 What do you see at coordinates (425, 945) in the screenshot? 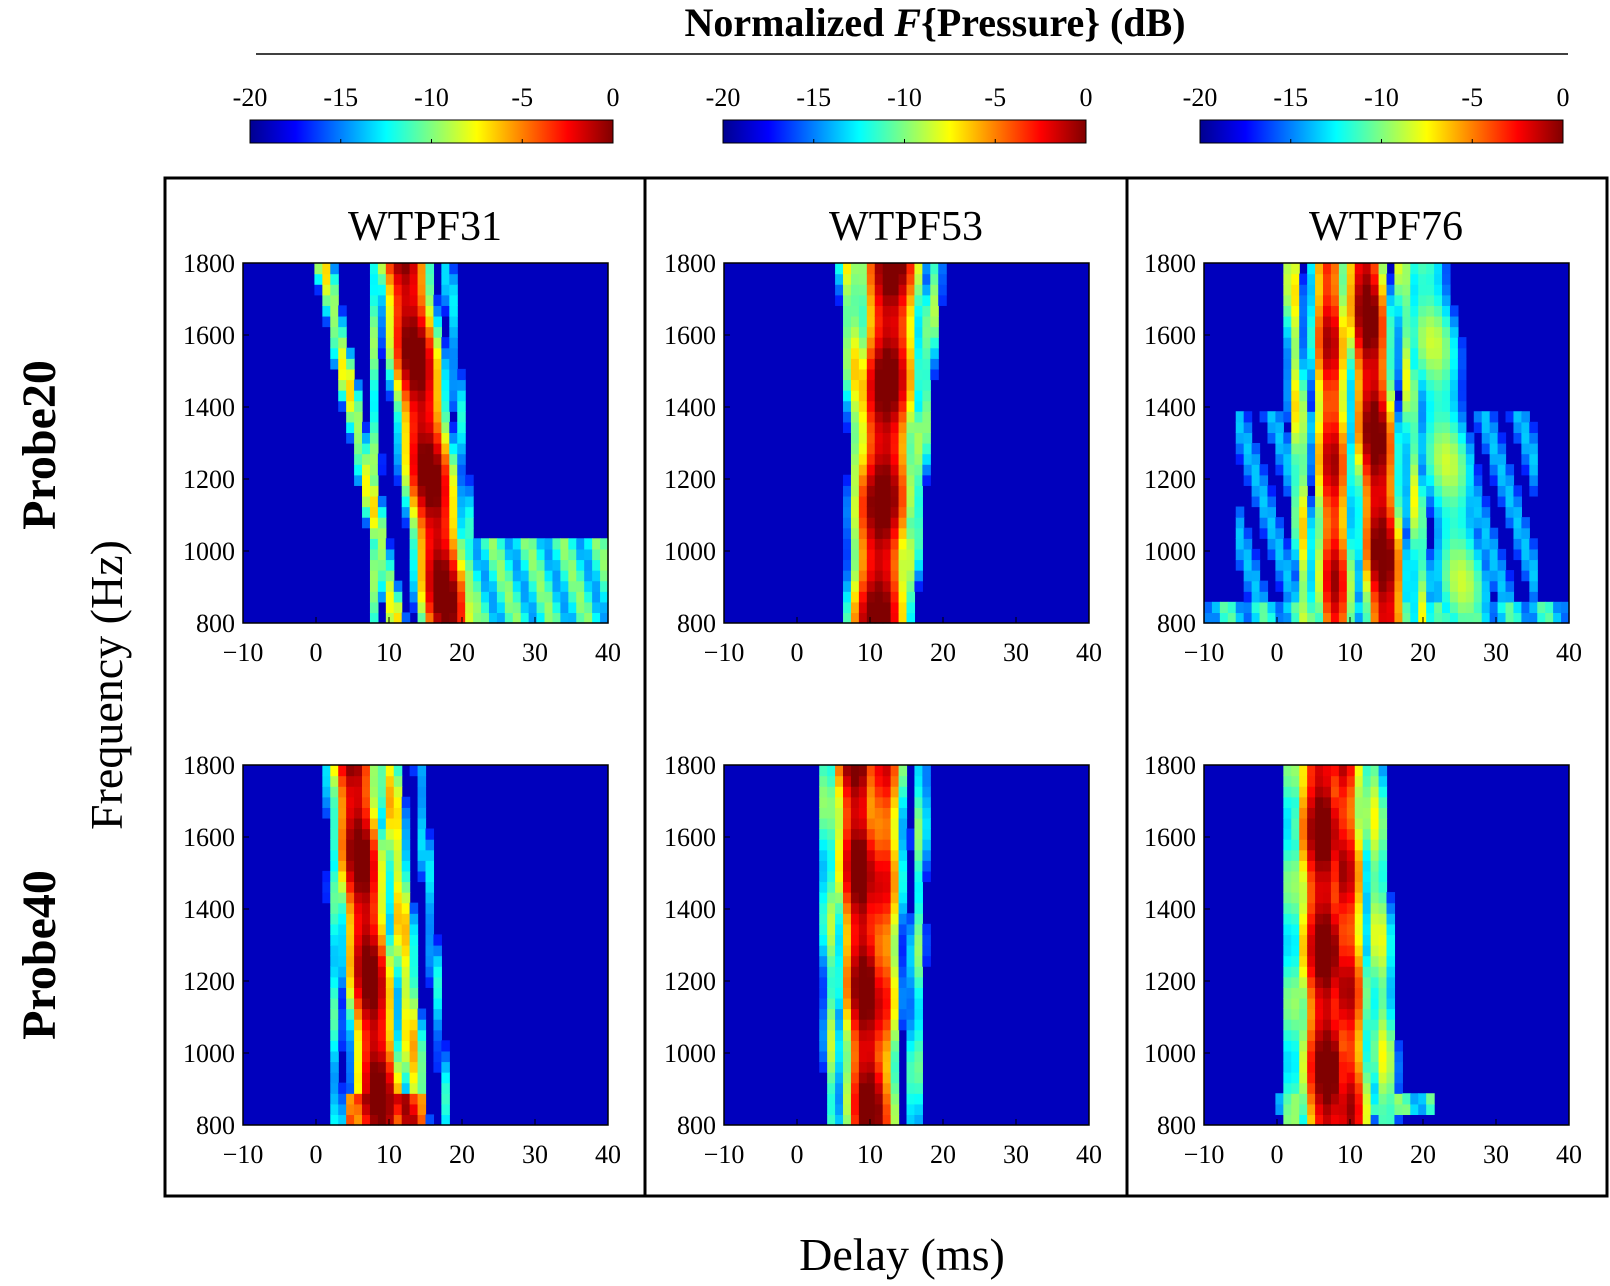
I see `axes-box` at bounding box center [425, 945].